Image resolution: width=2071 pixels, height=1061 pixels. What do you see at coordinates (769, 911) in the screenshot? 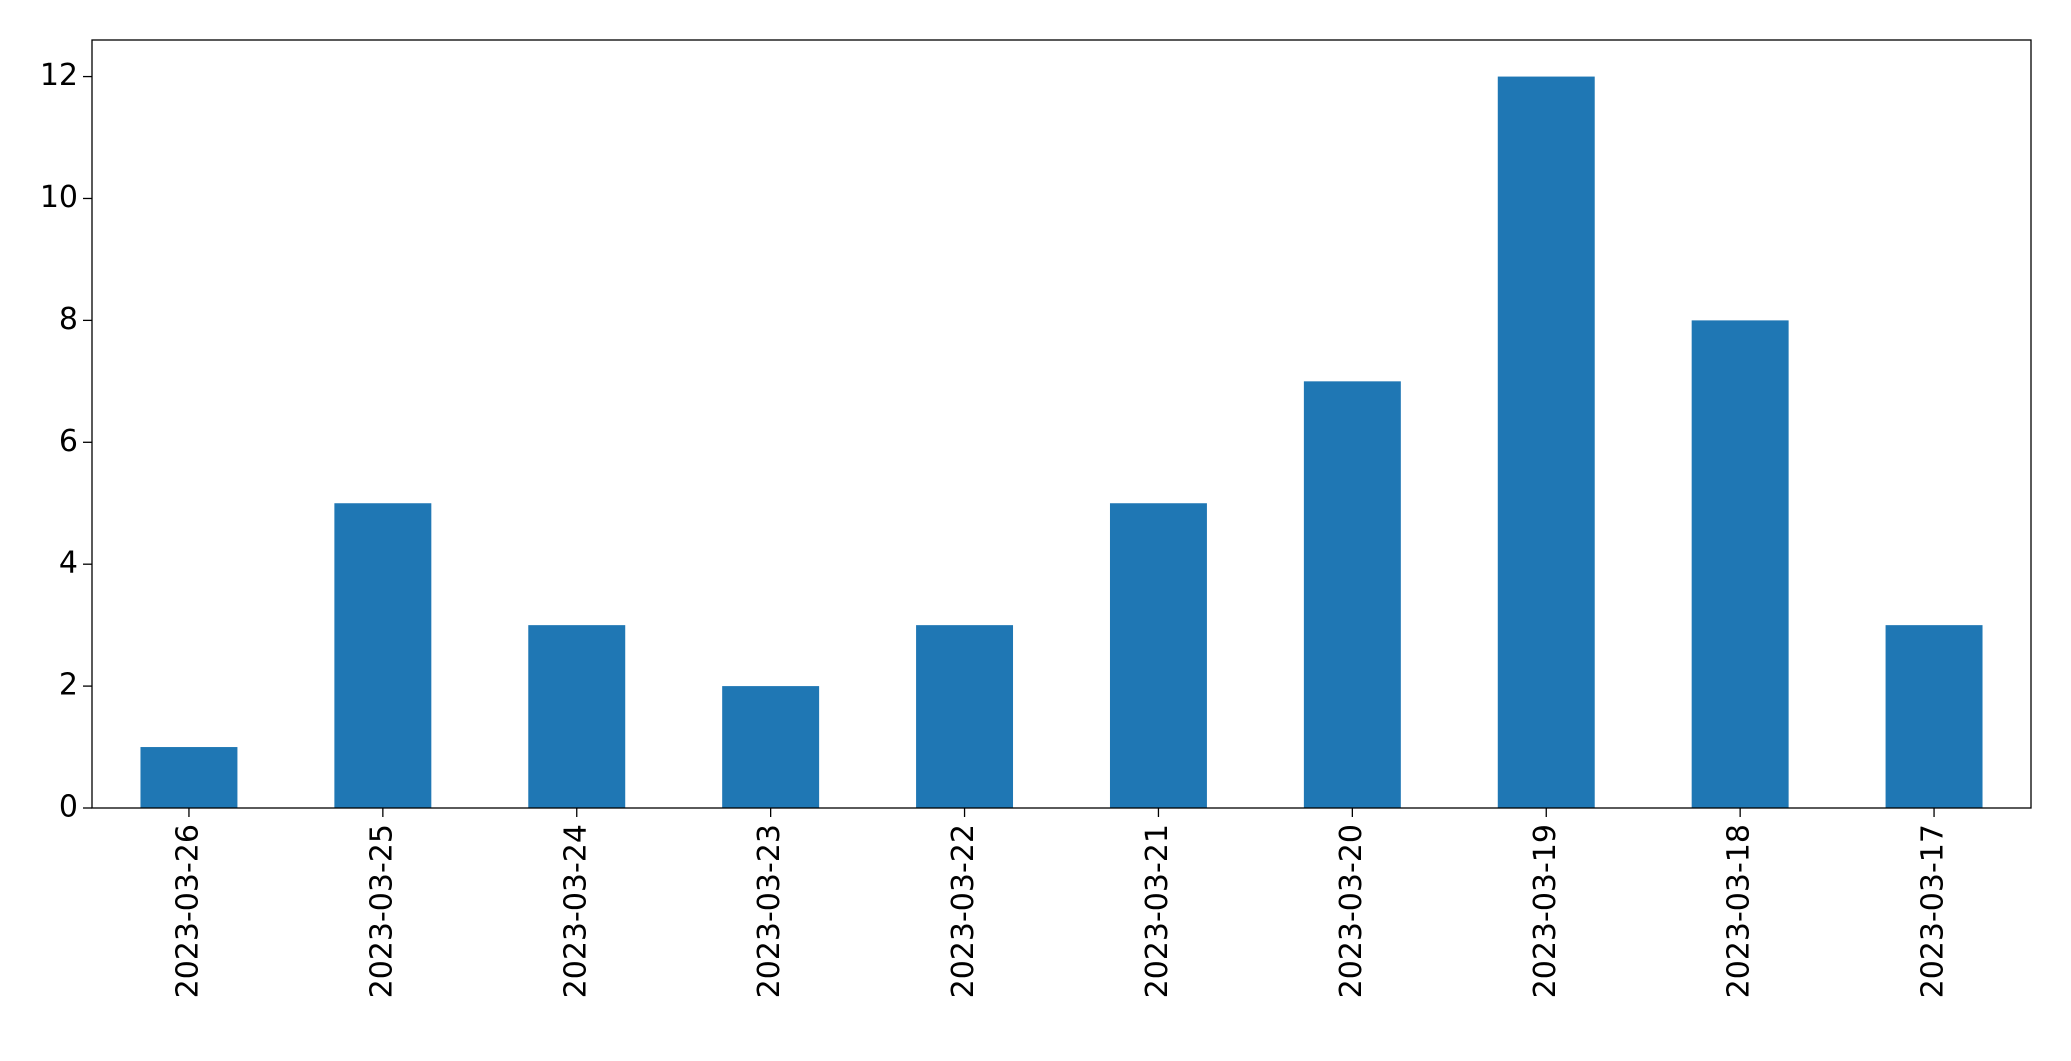
I see `x-tick-label: 2023-03-23` at bounding box center [769, 911].